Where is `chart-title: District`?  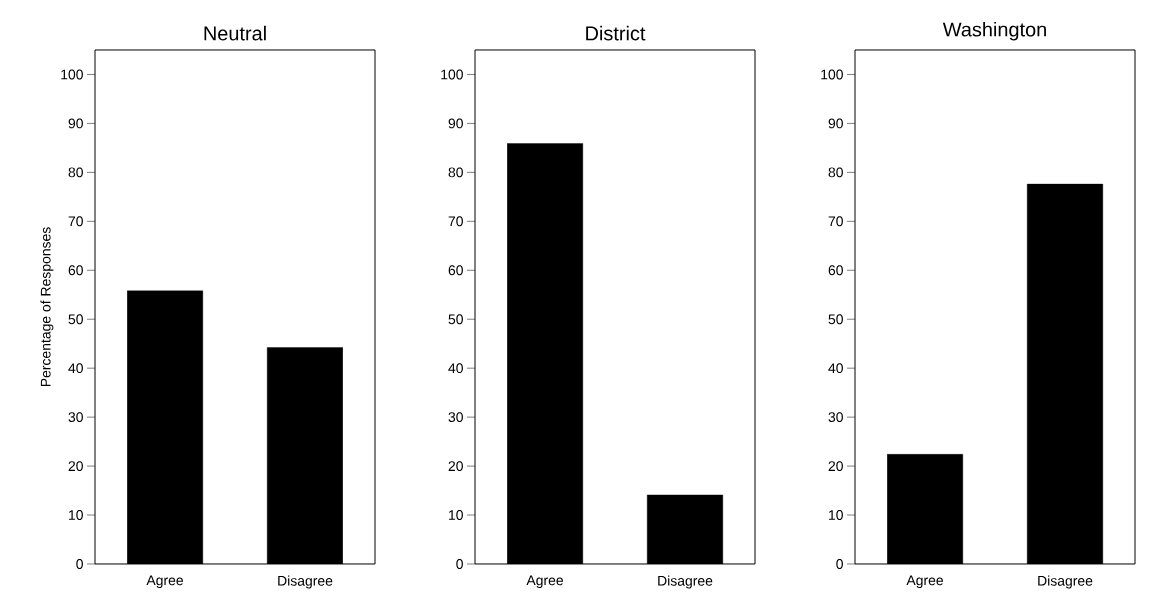
chart-title: District is located at coordinates (616, 33).